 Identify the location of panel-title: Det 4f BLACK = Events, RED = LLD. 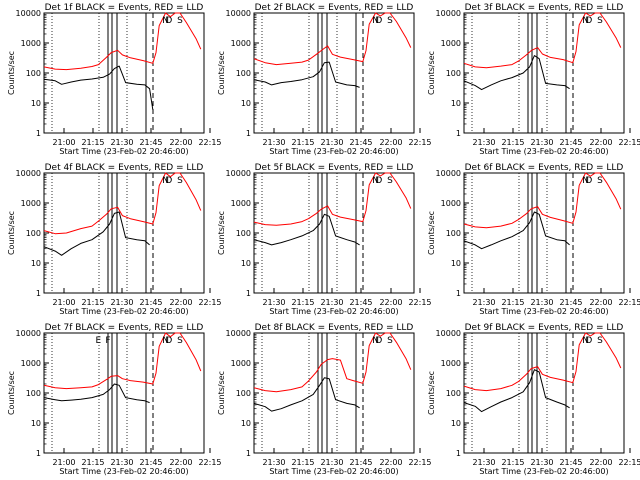
(124, 168).